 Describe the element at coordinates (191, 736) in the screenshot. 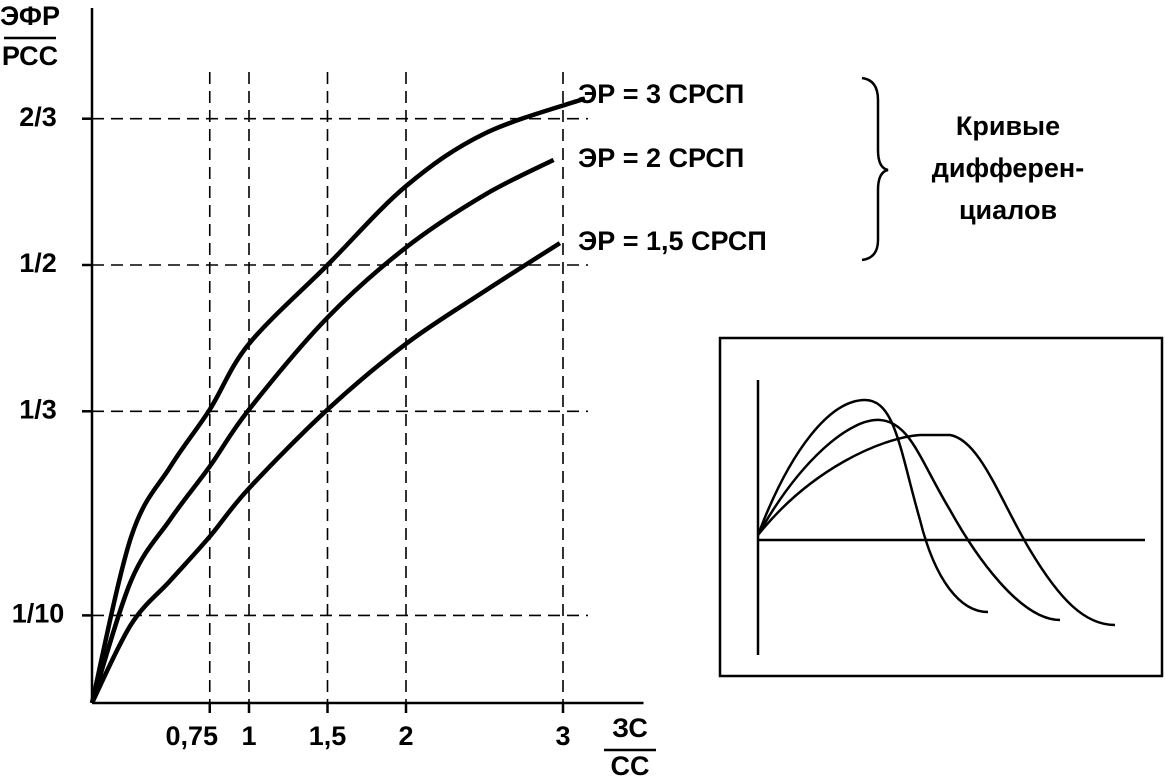

I see `x-tick-label: 0,75` at that location.